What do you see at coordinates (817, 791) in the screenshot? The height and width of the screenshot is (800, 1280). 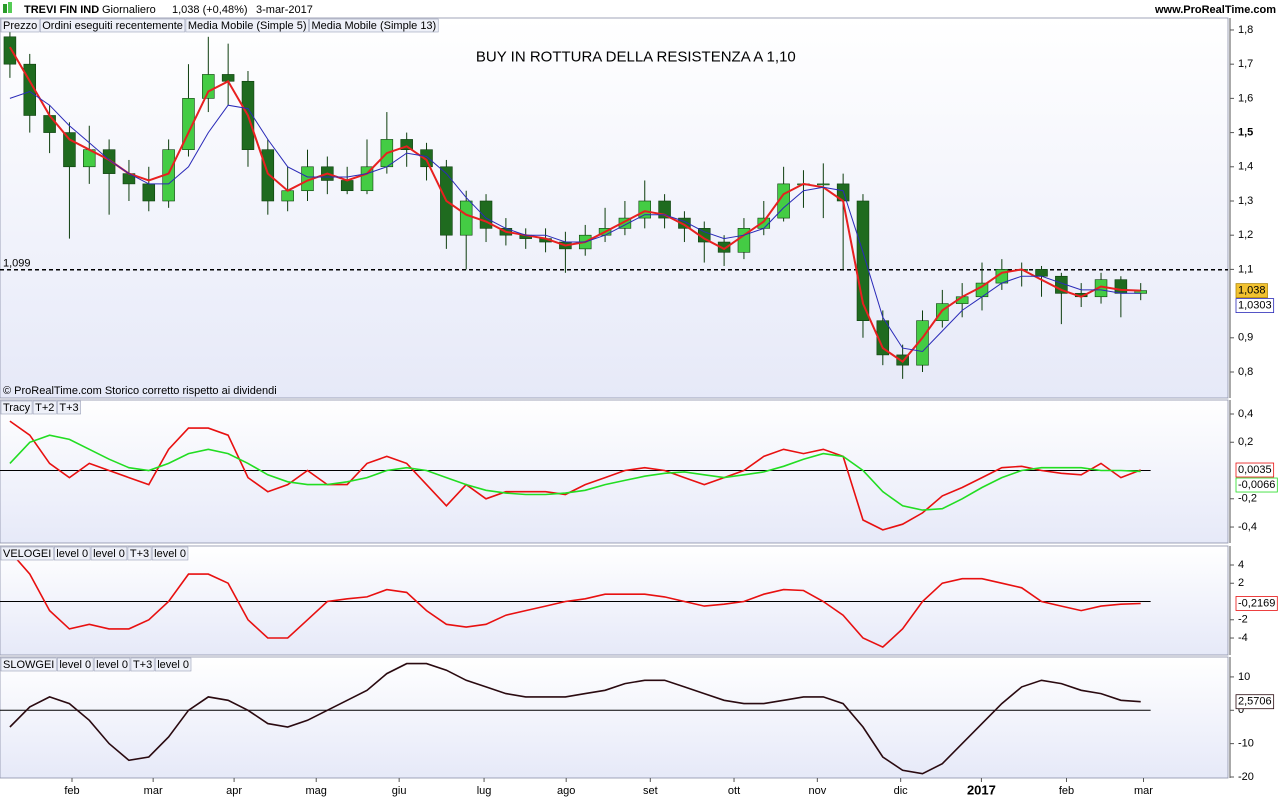 I see `x-tick-label: nov` at bounding box center [817, 791].